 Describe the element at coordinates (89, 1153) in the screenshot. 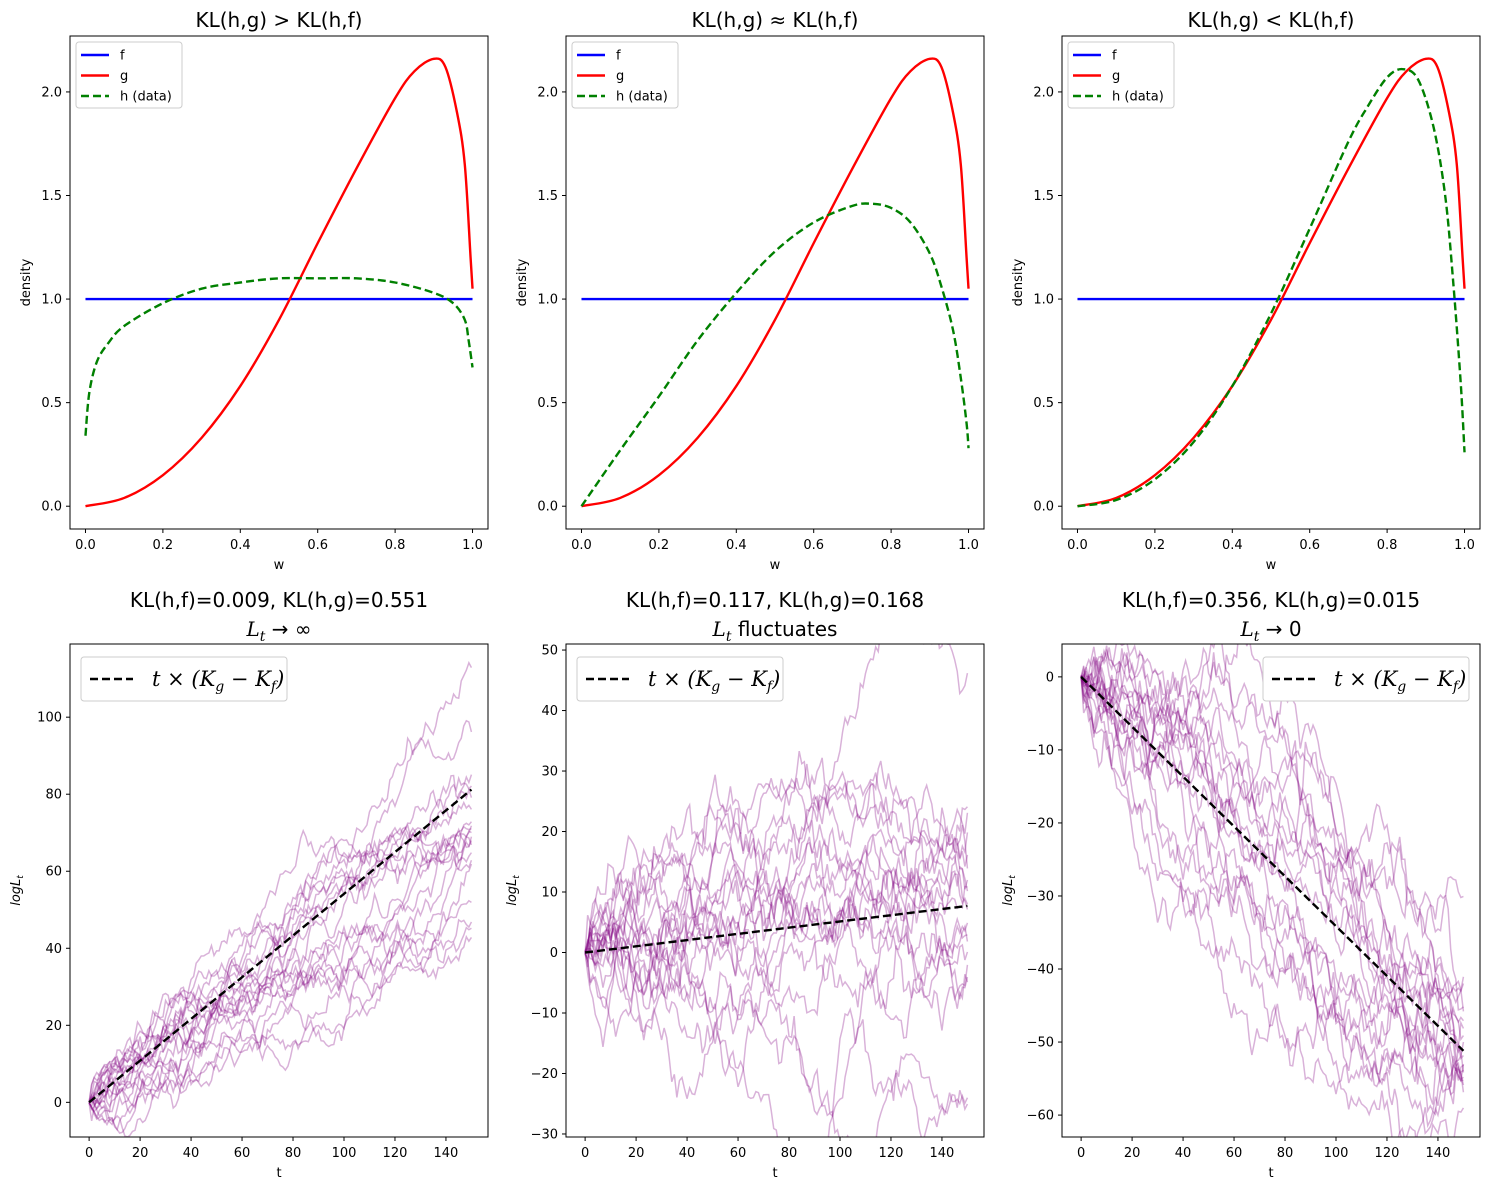

I see `x-tick-label: 0` at that location.